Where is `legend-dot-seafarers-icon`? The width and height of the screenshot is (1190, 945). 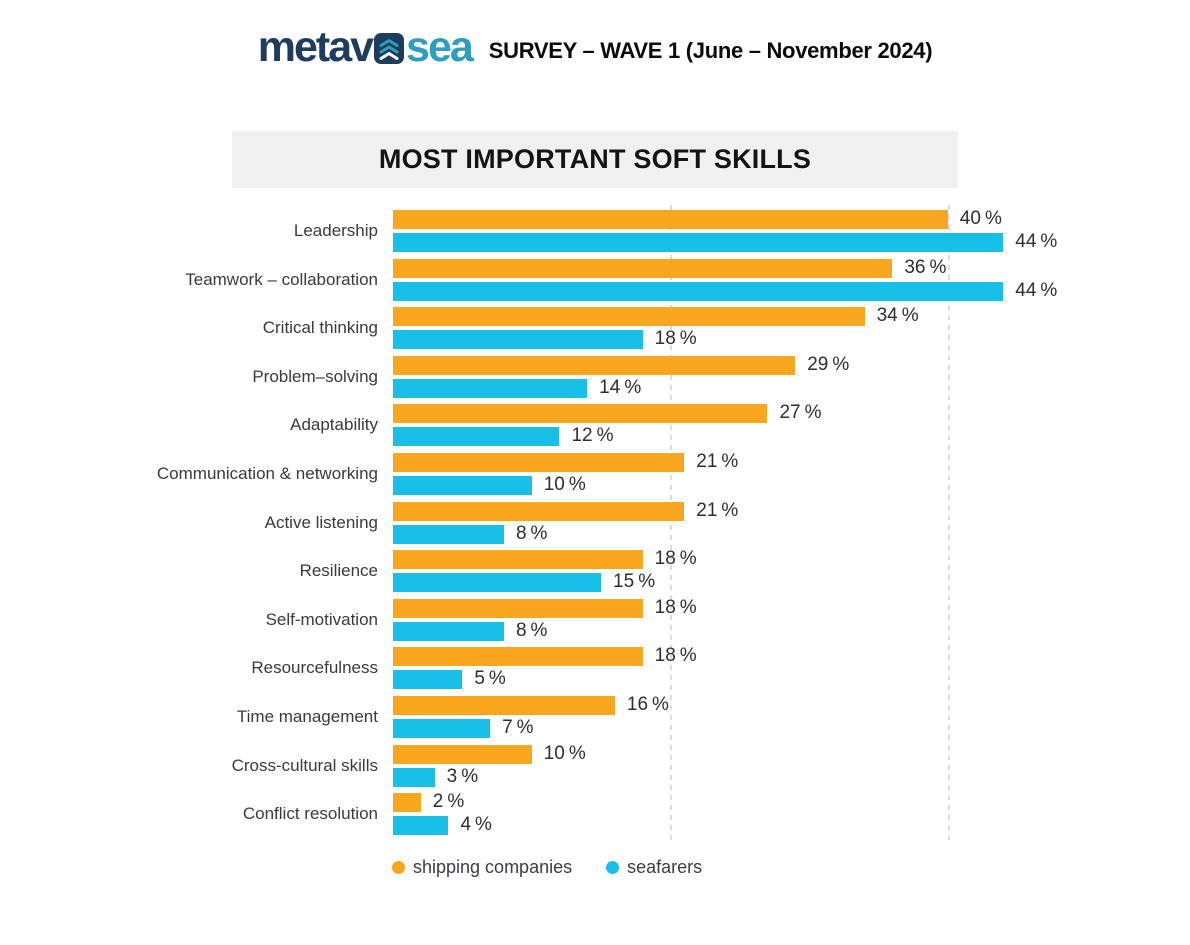 legend-dot-seafarers-icon is located at coordinates (613, 867).